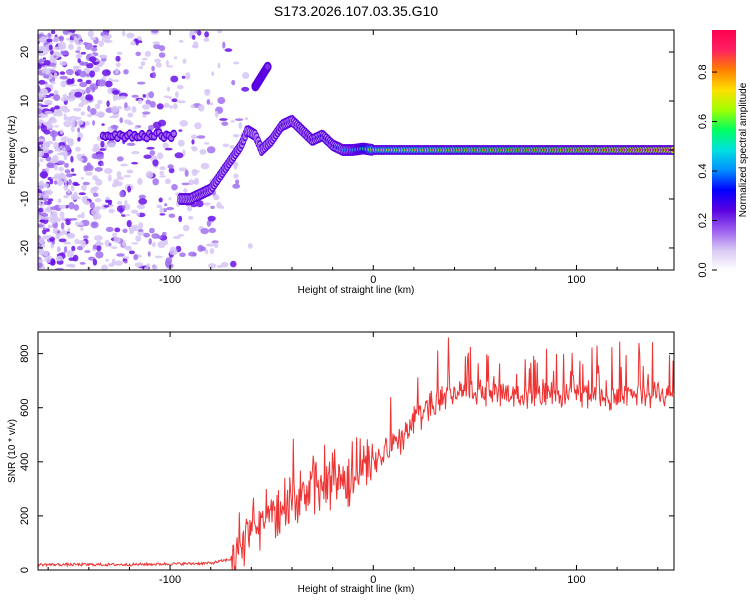  Describe the element at coordinates (356, 290) in the screenshot. I see `spectrogram-xlabel: Height of straight line (km)` at that location.